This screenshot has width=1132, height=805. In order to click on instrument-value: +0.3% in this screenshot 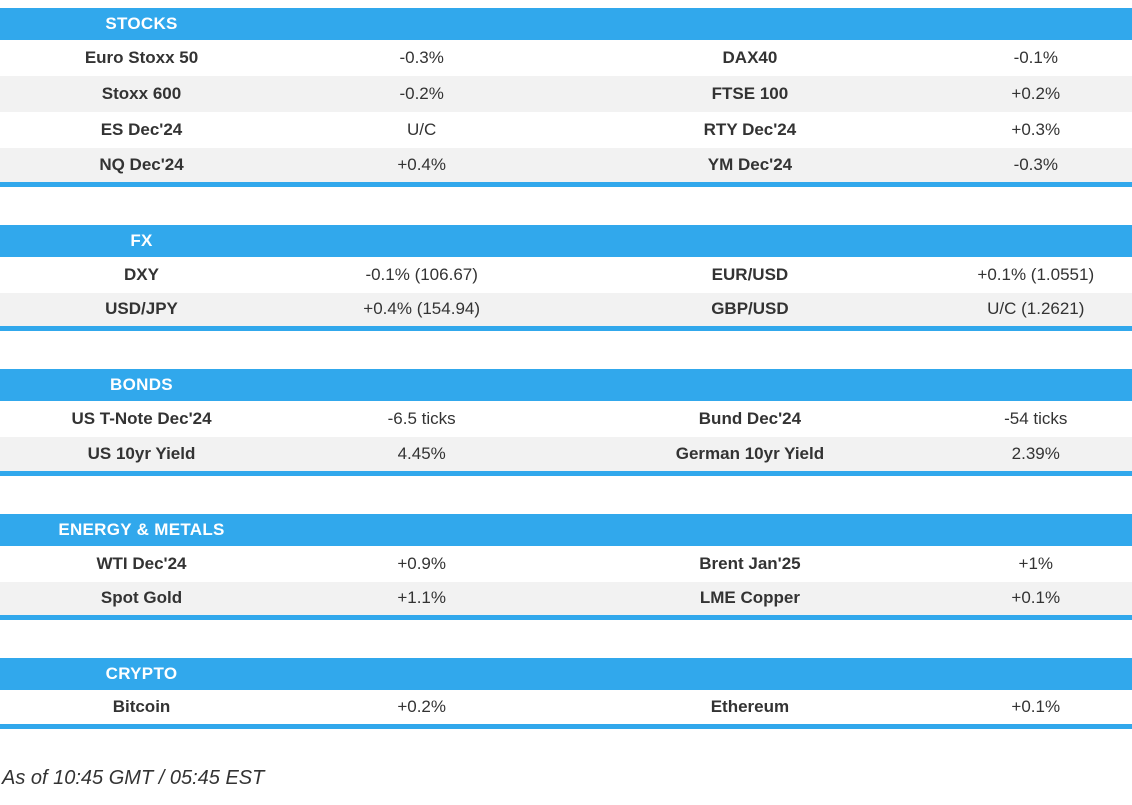, I will do `click(1036, 129)`.